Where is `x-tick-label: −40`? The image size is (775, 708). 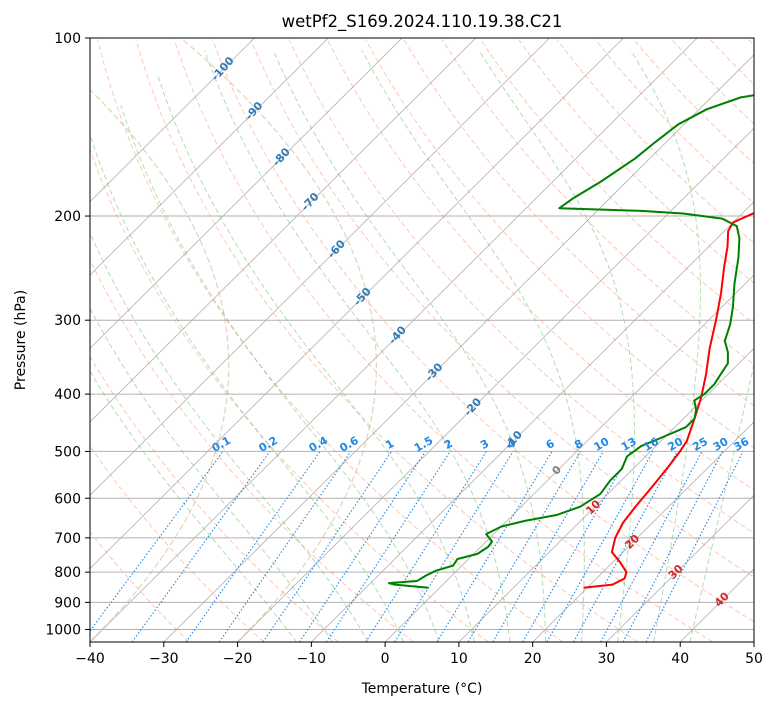 x-tick-label: −40 is located at coordinates (90, 659).